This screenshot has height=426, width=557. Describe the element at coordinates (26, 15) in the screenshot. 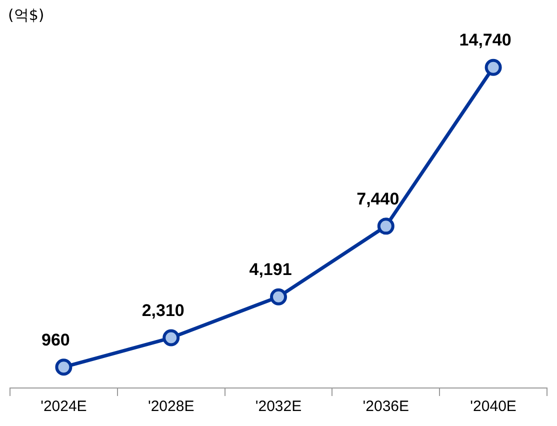

I see `y-axis-title: (억$)` at that location.